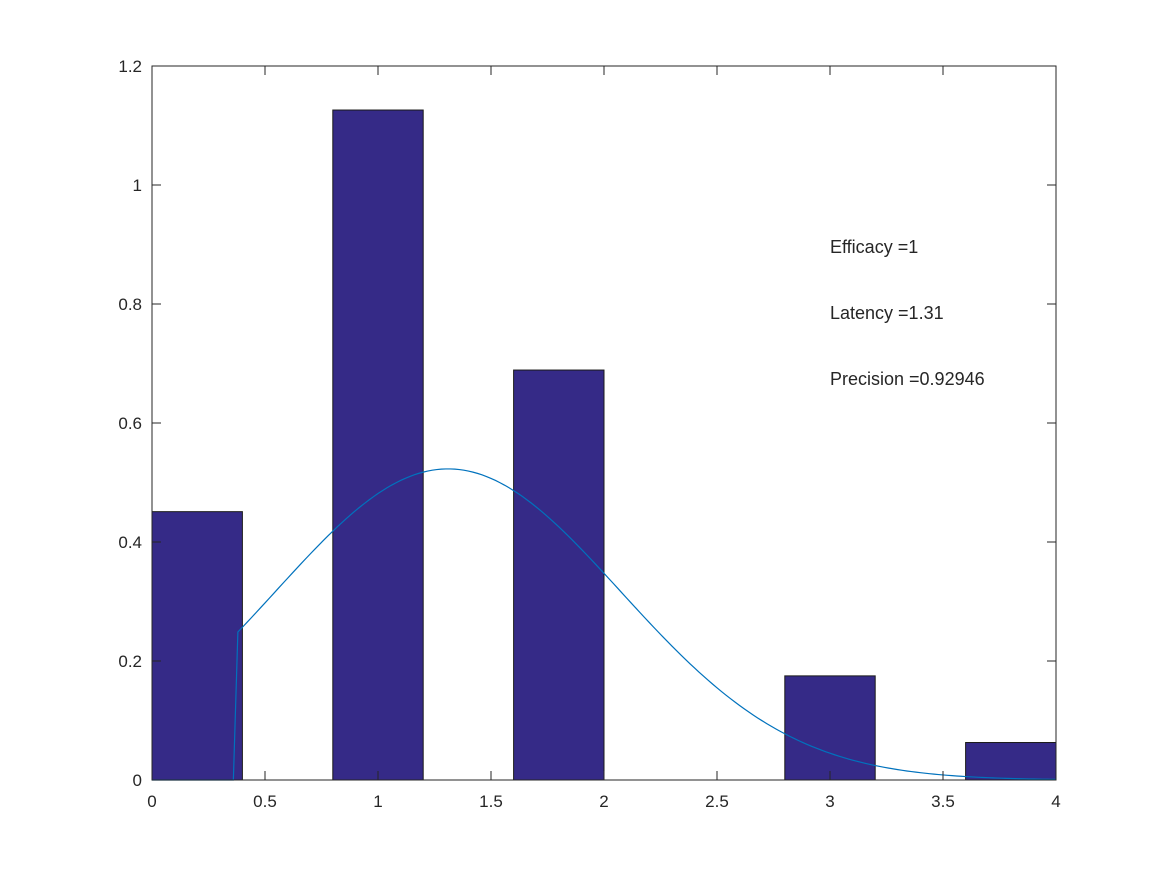  What do you see at coordinates (130, 304) in the screenshot?
I see `y-tick-label: 0.8` at bounding box center [130, 304].